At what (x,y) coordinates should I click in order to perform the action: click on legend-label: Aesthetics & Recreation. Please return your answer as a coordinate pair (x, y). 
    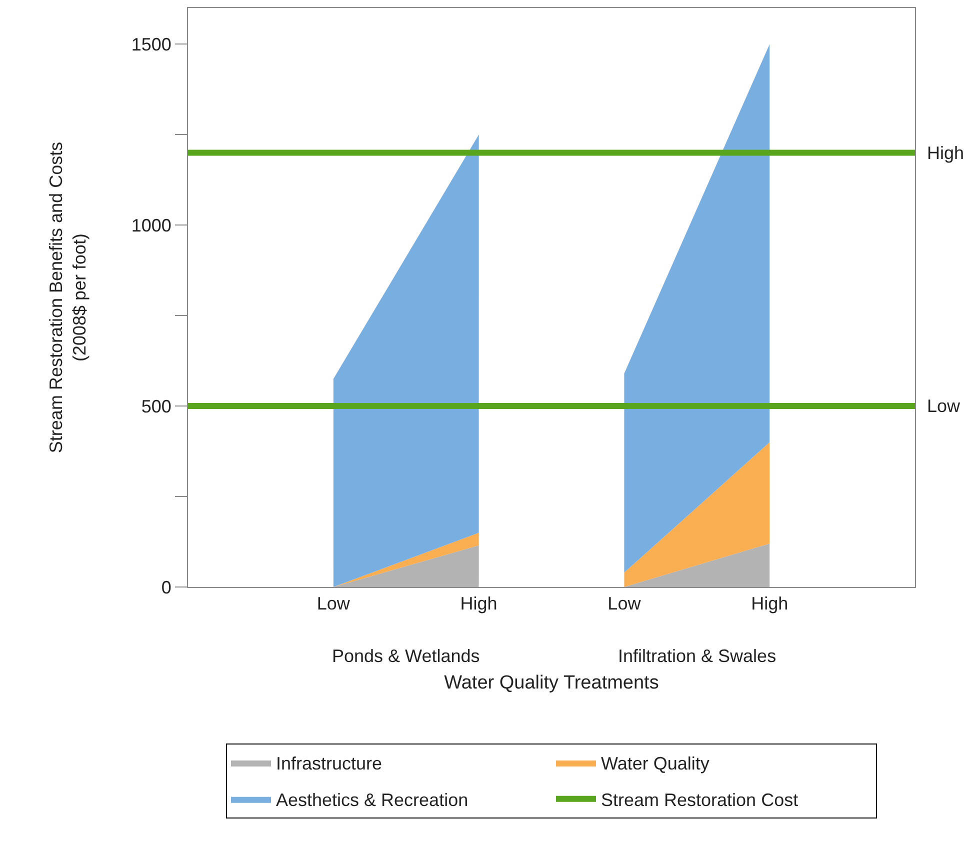
    Looking at the image, I should click on (372, 800).